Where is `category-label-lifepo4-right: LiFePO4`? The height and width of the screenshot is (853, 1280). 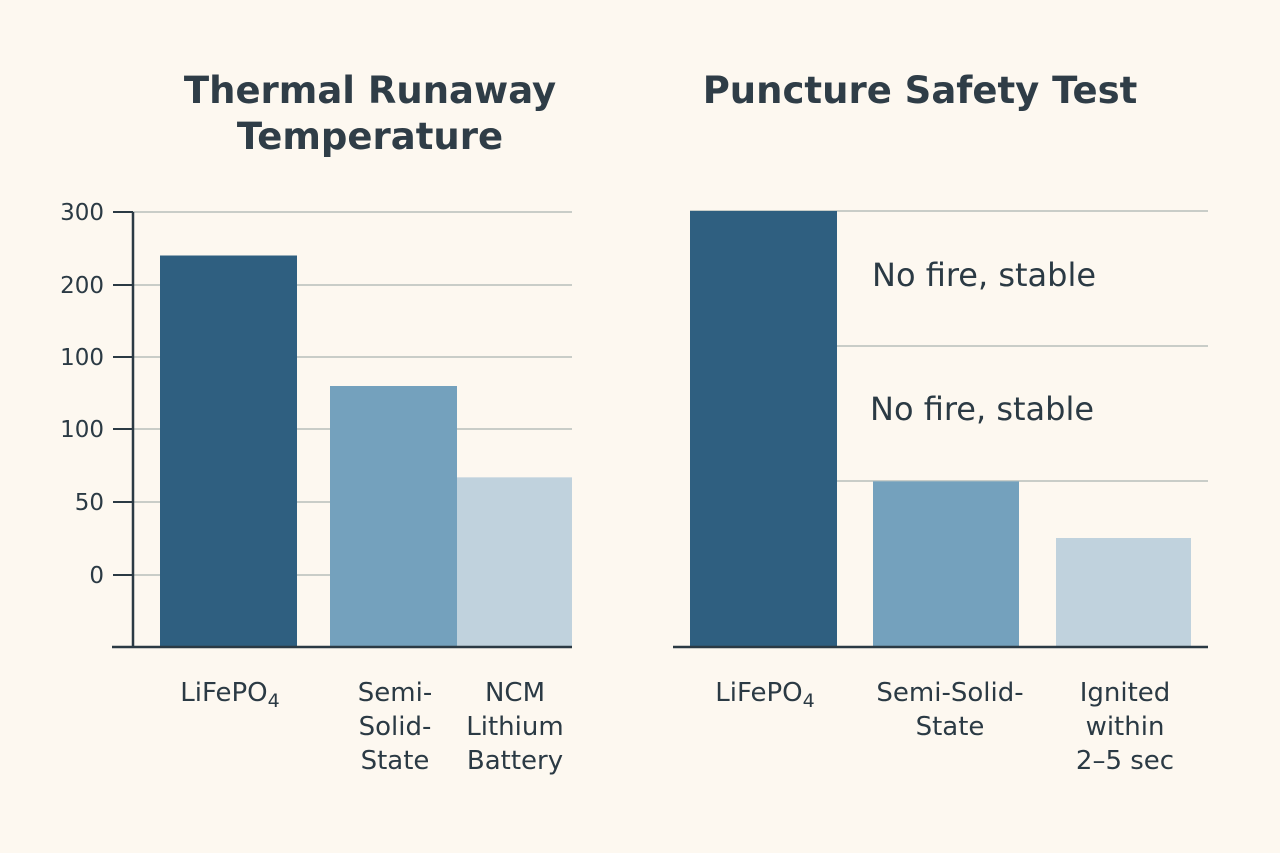 category-label-lifepo4-right: LiFePO4 is located at coordinates (765, 695).